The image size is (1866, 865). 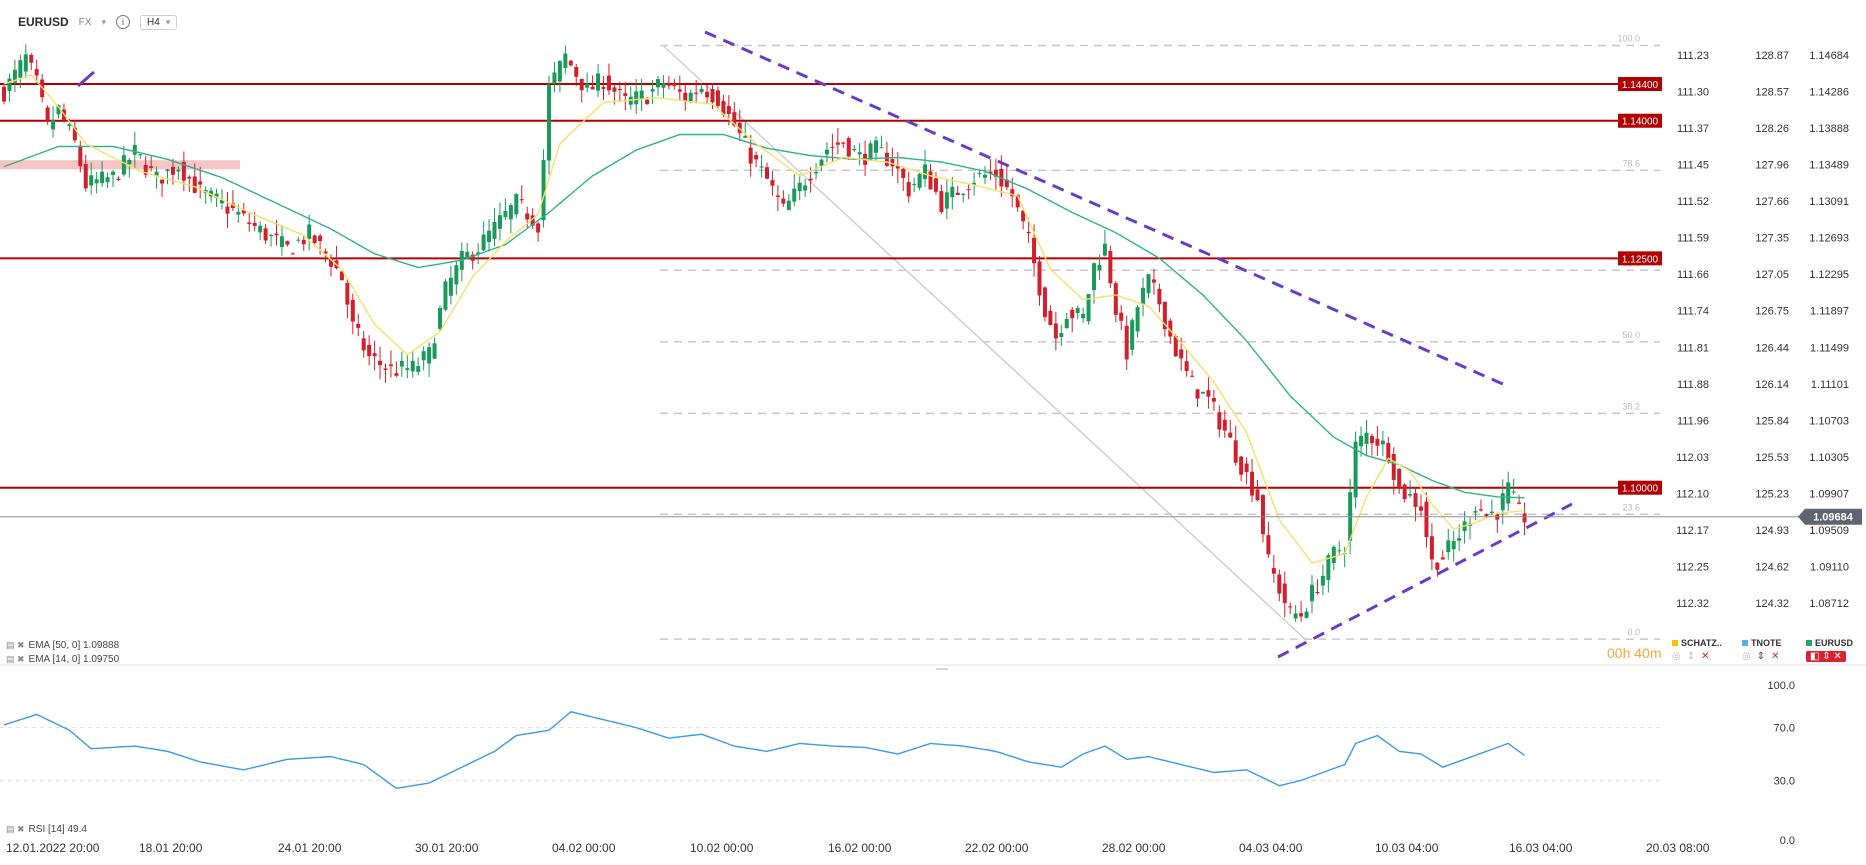 I want to click on chart-type-icon: ◧ ⇕ ✕, so click(x=1826, y=656).